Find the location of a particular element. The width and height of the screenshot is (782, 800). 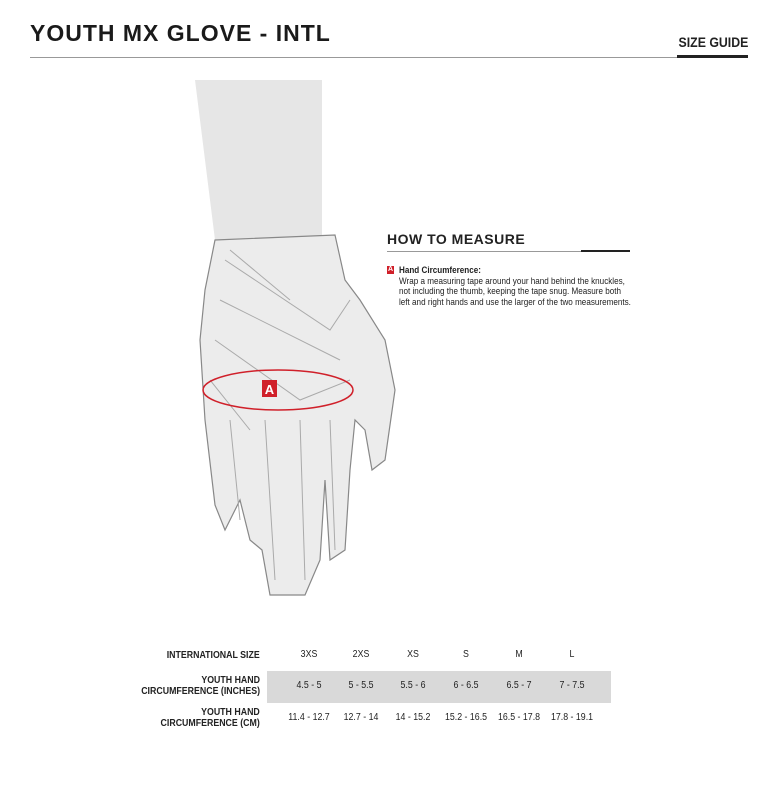

row-label: INTERNATIONAL SIZE is located at coordinates (213, 655).